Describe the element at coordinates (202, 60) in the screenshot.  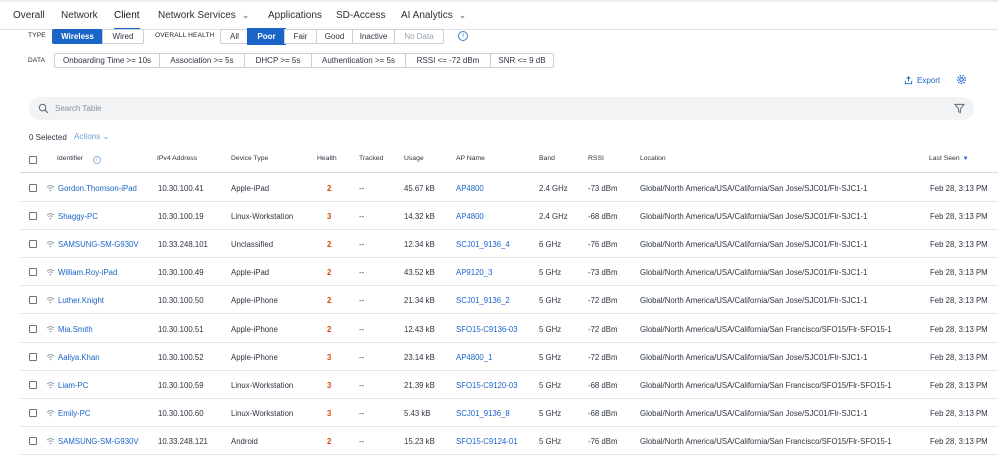
I see `data-association-button: Association >= 5s` at that location.